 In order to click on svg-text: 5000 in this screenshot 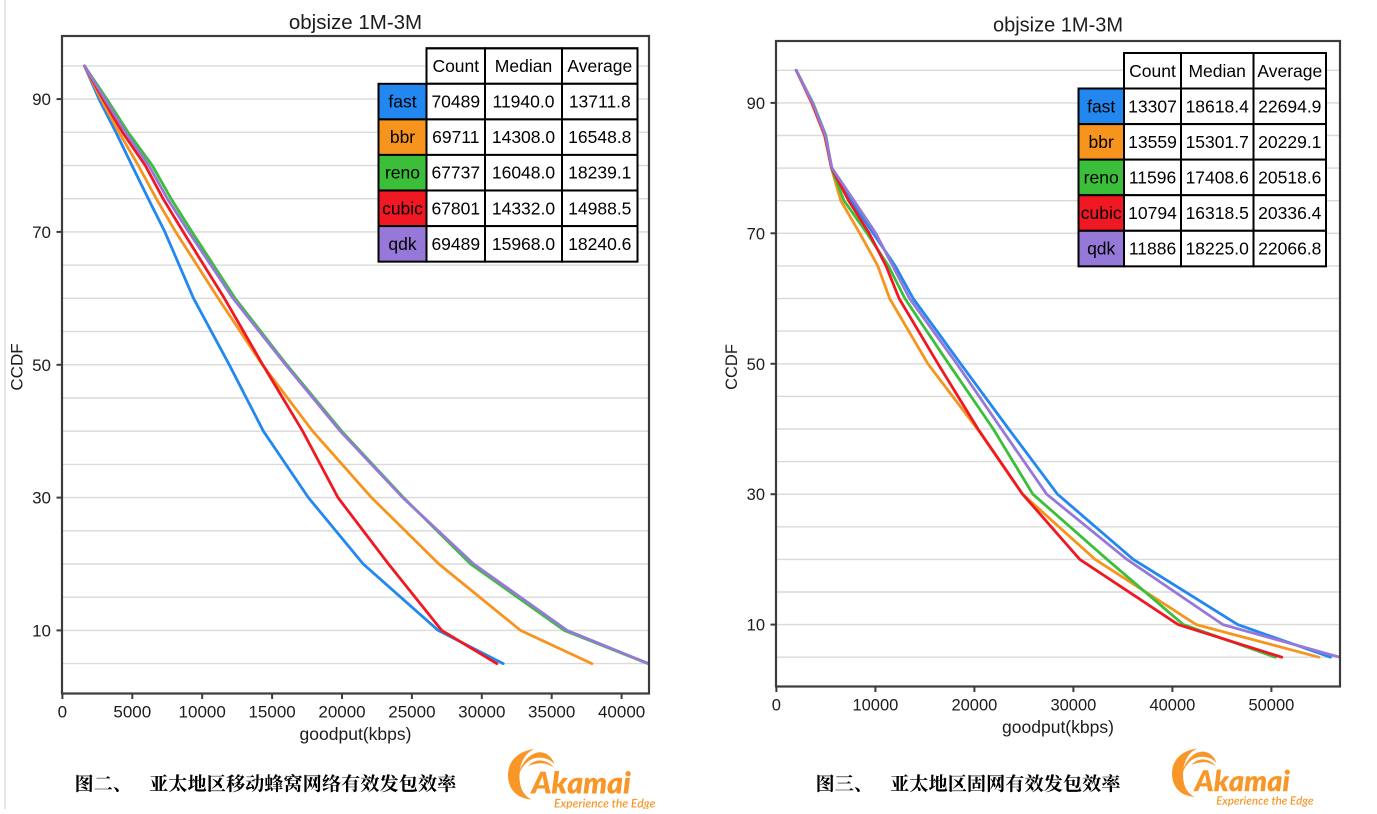, I will do `click(132, 712)`.